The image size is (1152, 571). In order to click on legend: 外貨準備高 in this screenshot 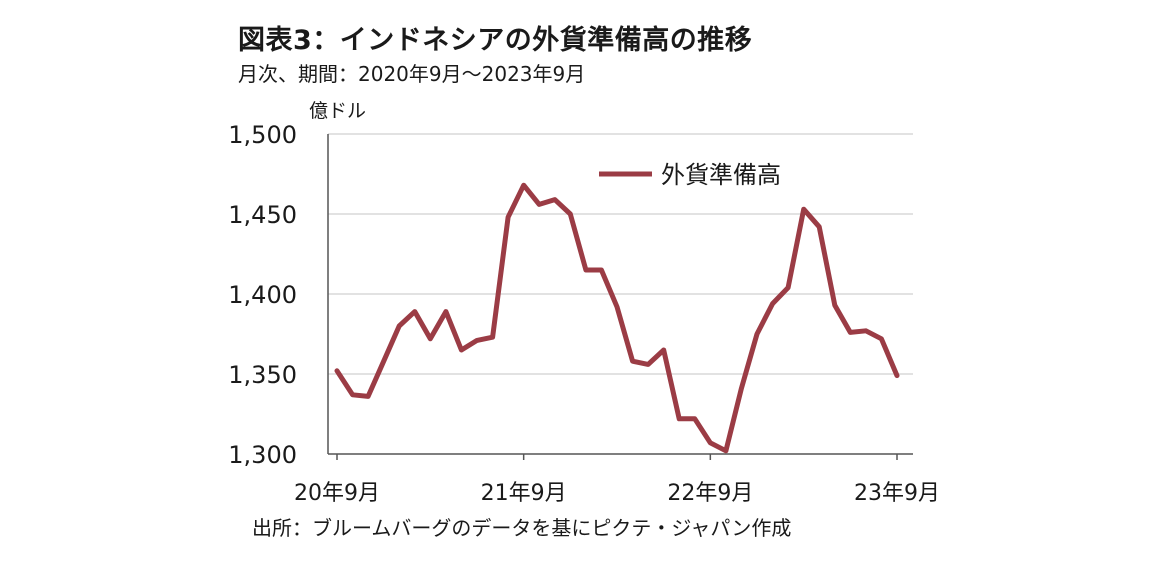, I will do `click(690, 175)`.